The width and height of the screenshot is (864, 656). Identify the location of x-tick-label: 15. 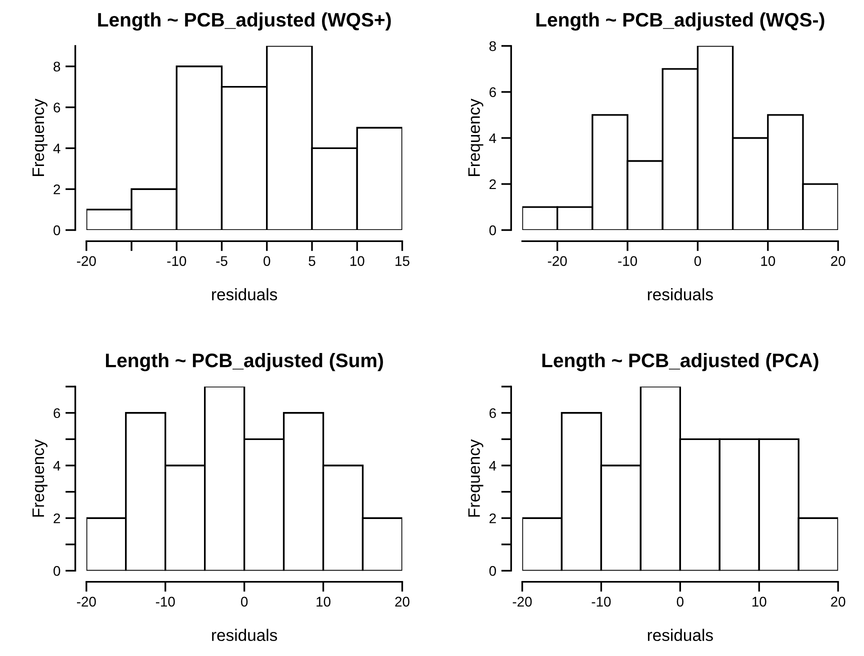
(403, 261).